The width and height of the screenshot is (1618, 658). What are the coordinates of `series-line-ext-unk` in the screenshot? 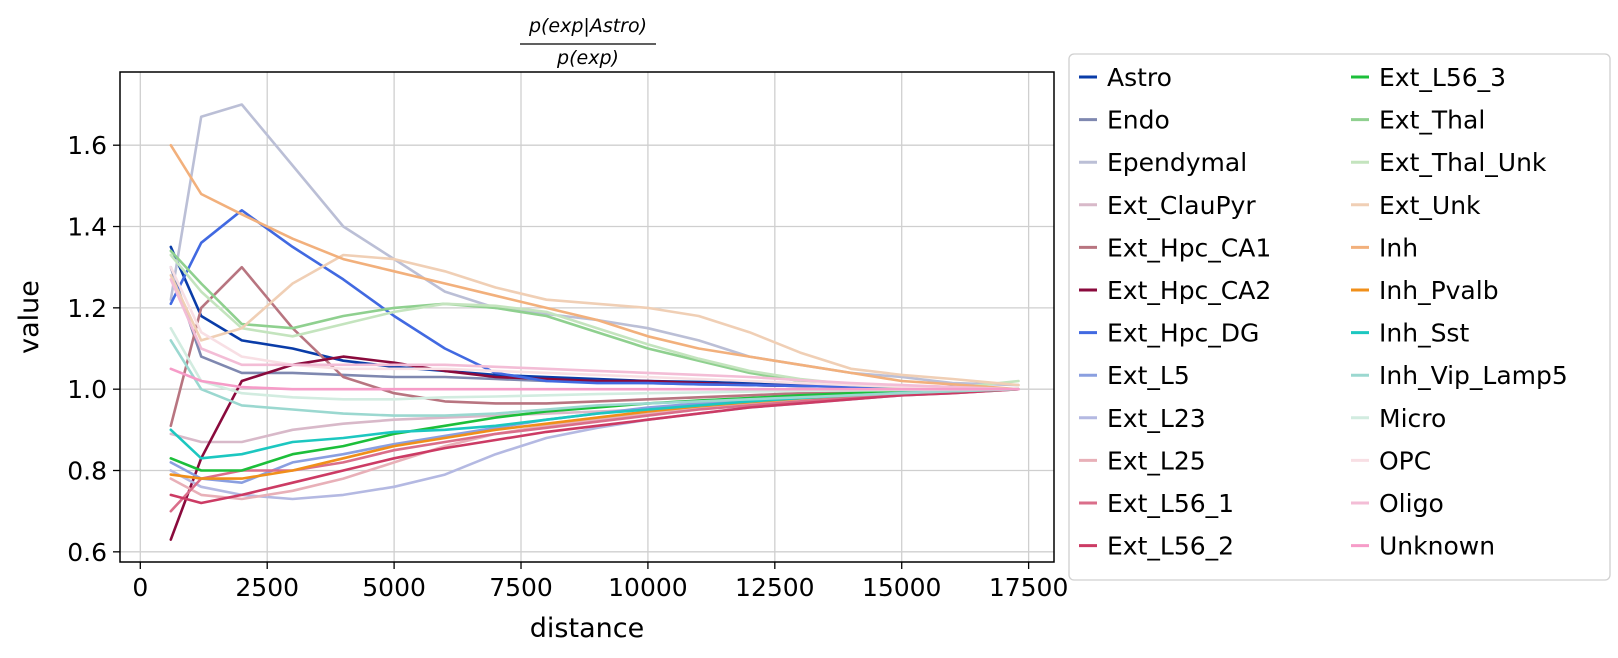 It's located at (594, 320).